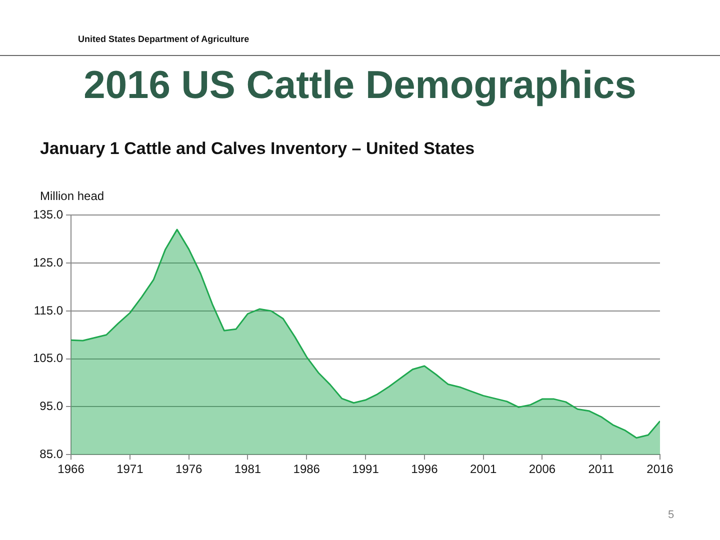 This screenshot has height=540, width=720. What do you see at coordinates (52, 453) in the screenshot?
I see `y-tick-label: 85.0` at bounding box center [52, 453].